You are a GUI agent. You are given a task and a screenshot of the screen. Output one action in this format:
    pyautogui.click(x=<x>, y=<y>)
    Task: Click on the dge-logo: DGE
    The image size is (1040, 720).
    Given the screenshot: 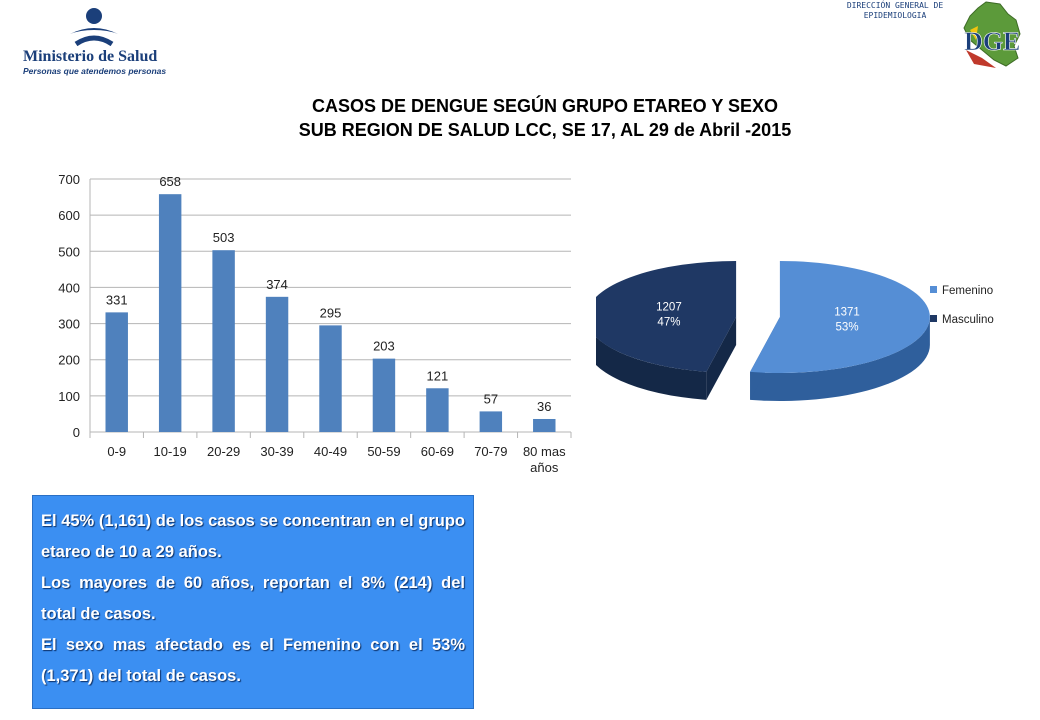 What is the action you would take?
    pyautogui.click(x=992, y=36)
    